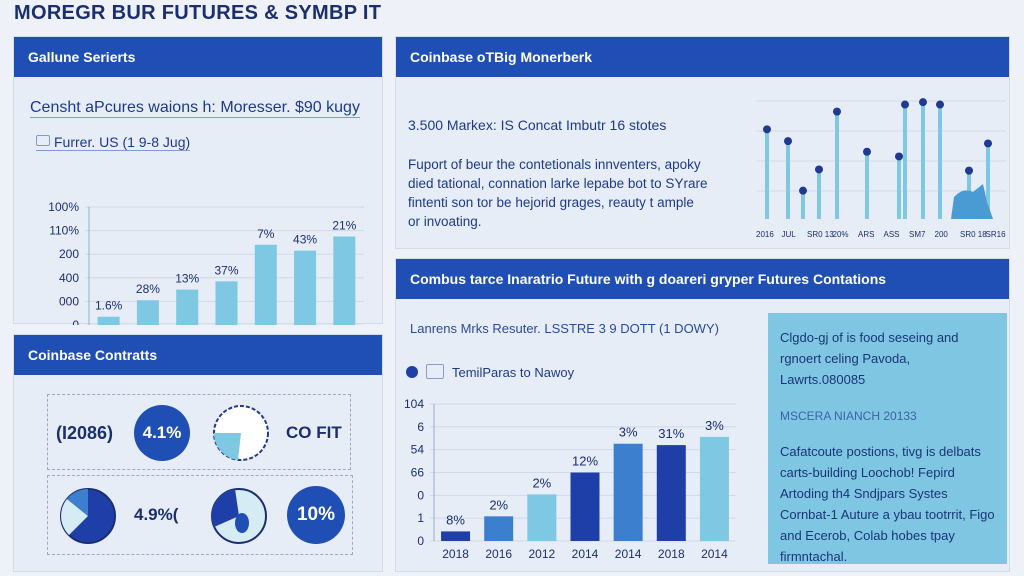  What do you see at coordinates (942, 234) in the screenshot?
I see `x-tick-label: 200` at bounding box center [942, 234].